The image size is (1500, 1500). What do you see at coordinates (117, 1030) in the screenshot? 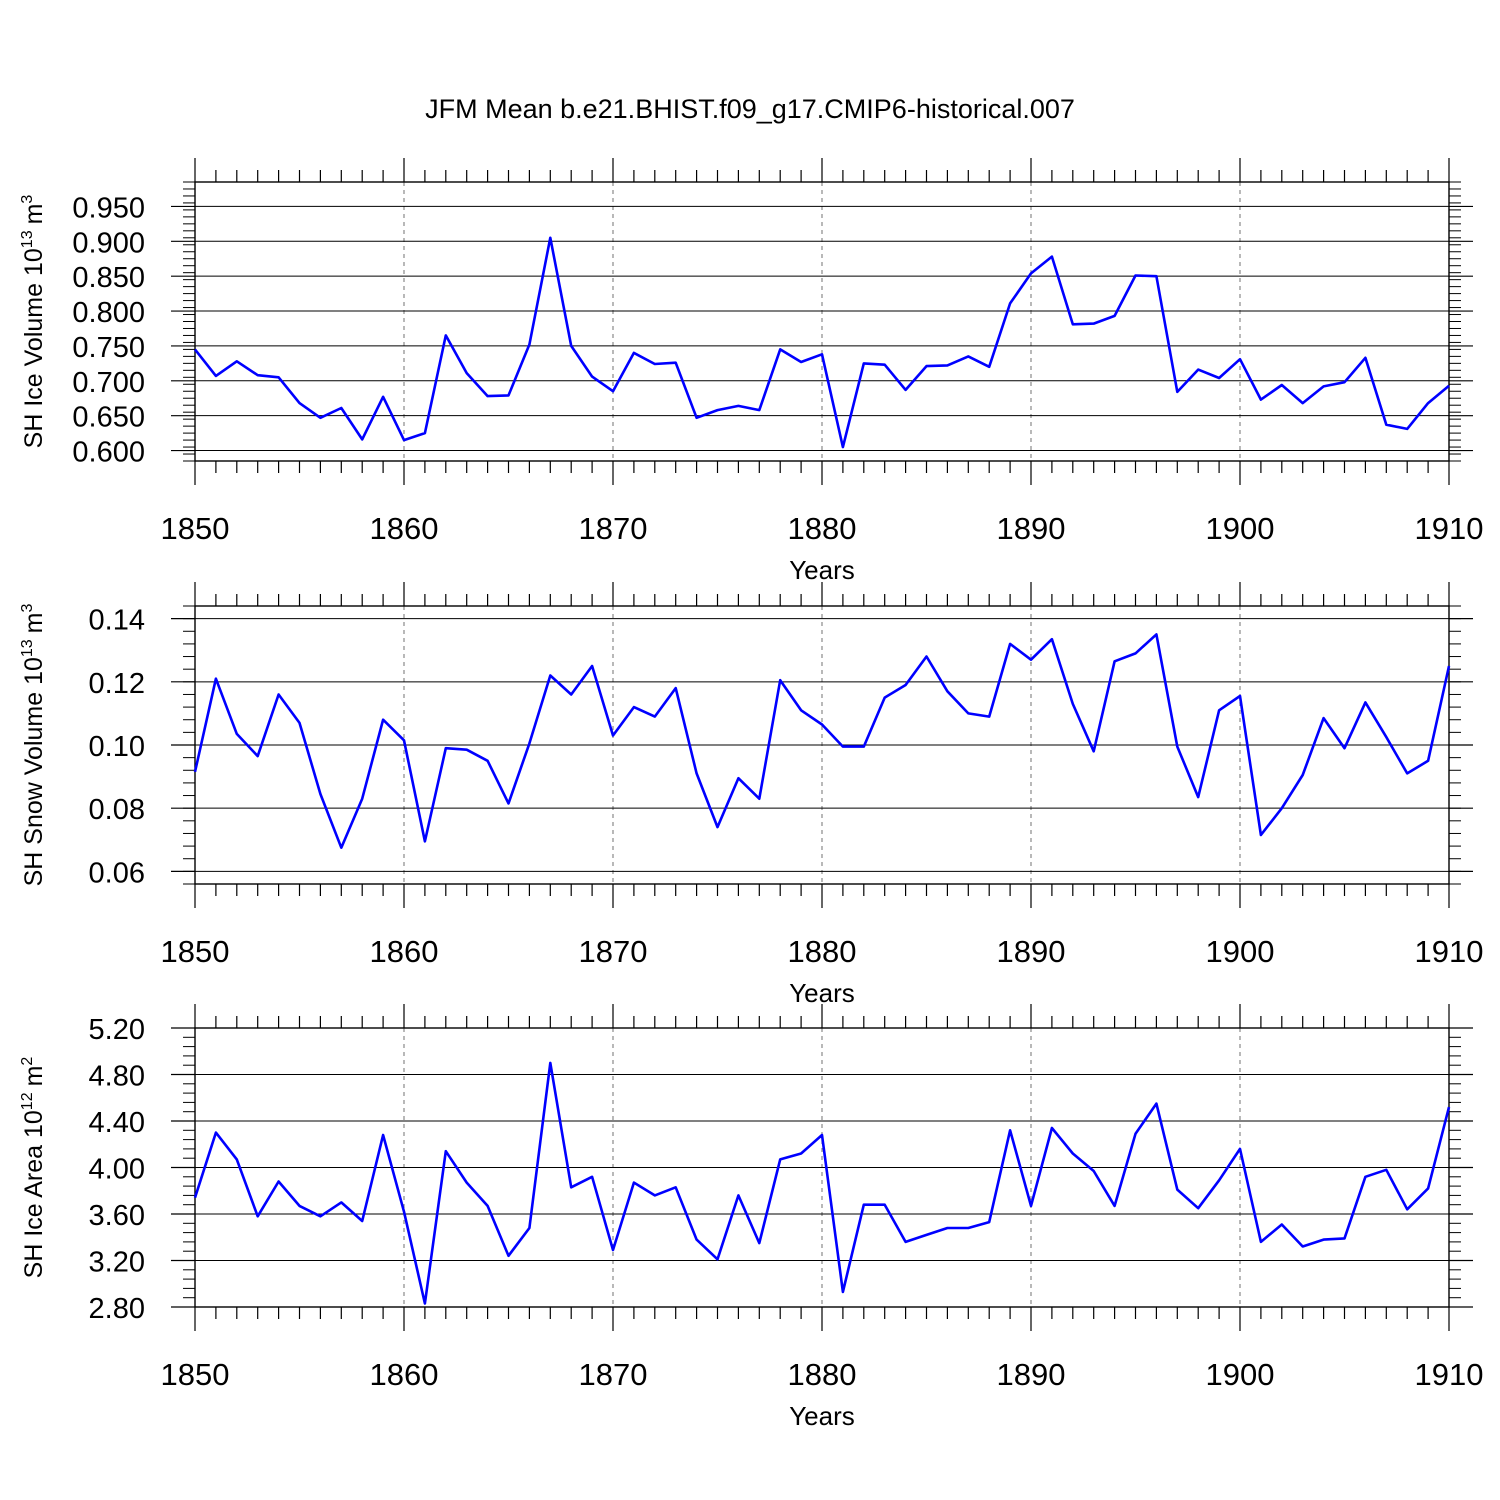
I see `y-tick-label: 5.20` at bounding box center [117, 1030].